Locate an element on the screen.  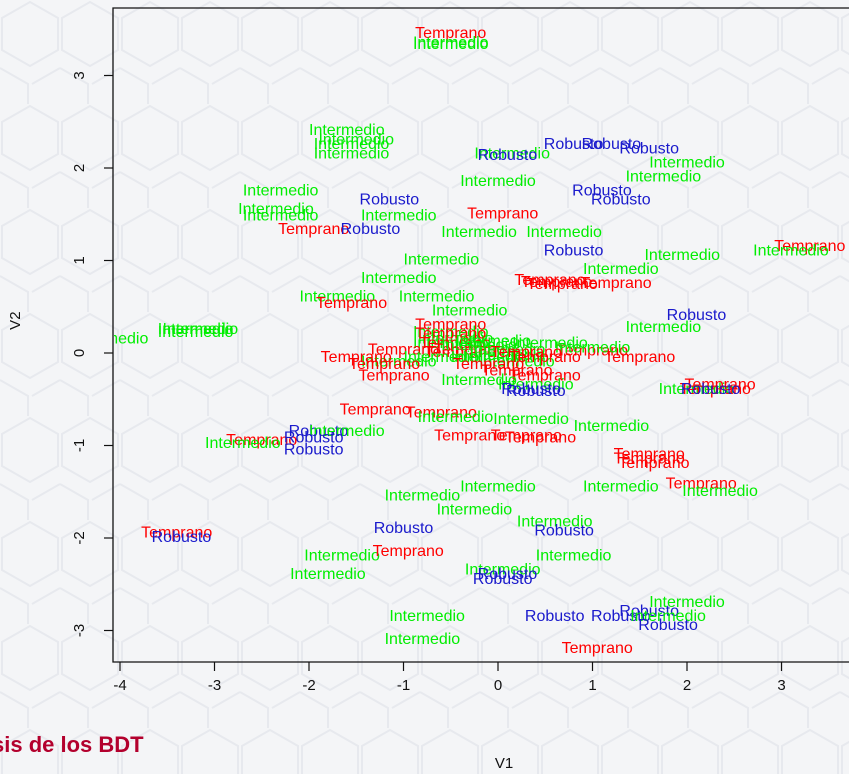
x-tick-label: -2 is located at coordinates (308, 685).